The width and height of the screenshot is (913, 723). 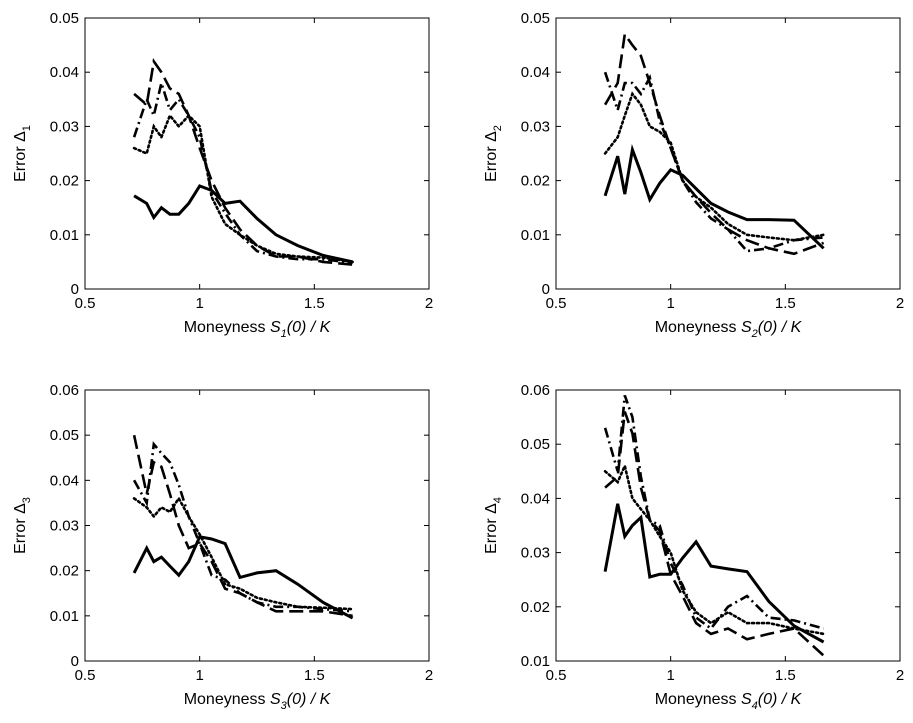 I want to click on y-axis-label: Error Δ4, so click(x=493, y=525).